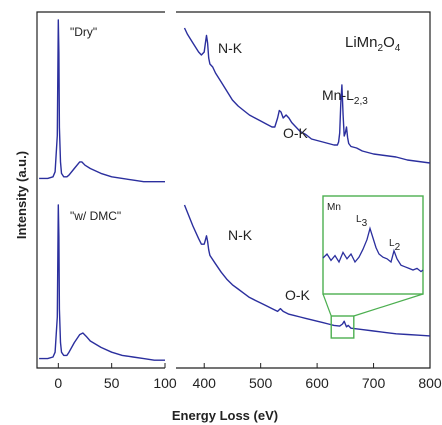 Image resolution: width=442 pixels, height=425 pixels. Describe the element at coordinates (381, 48) in the screenshot. I see `compound-sub1: 2` at that location.